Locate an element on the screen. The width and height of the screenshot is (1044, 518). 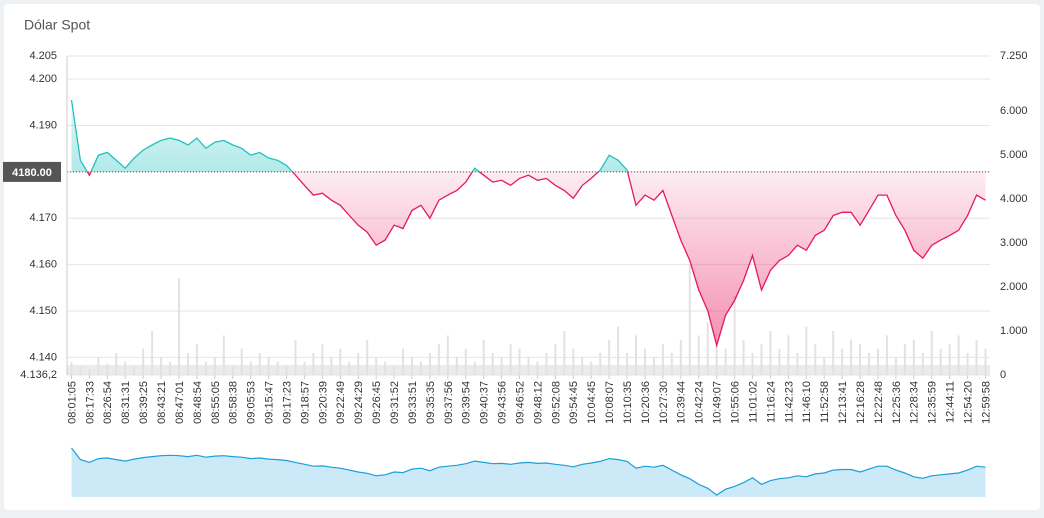
x-tick-label: 12:13:41 is located at coordinates (843, 402).